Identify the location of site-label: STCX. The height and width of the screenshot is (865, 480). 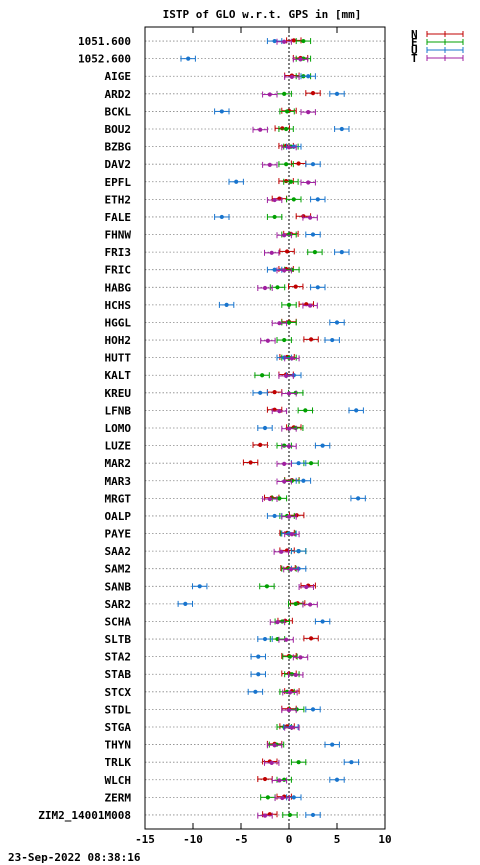
(118, 692).